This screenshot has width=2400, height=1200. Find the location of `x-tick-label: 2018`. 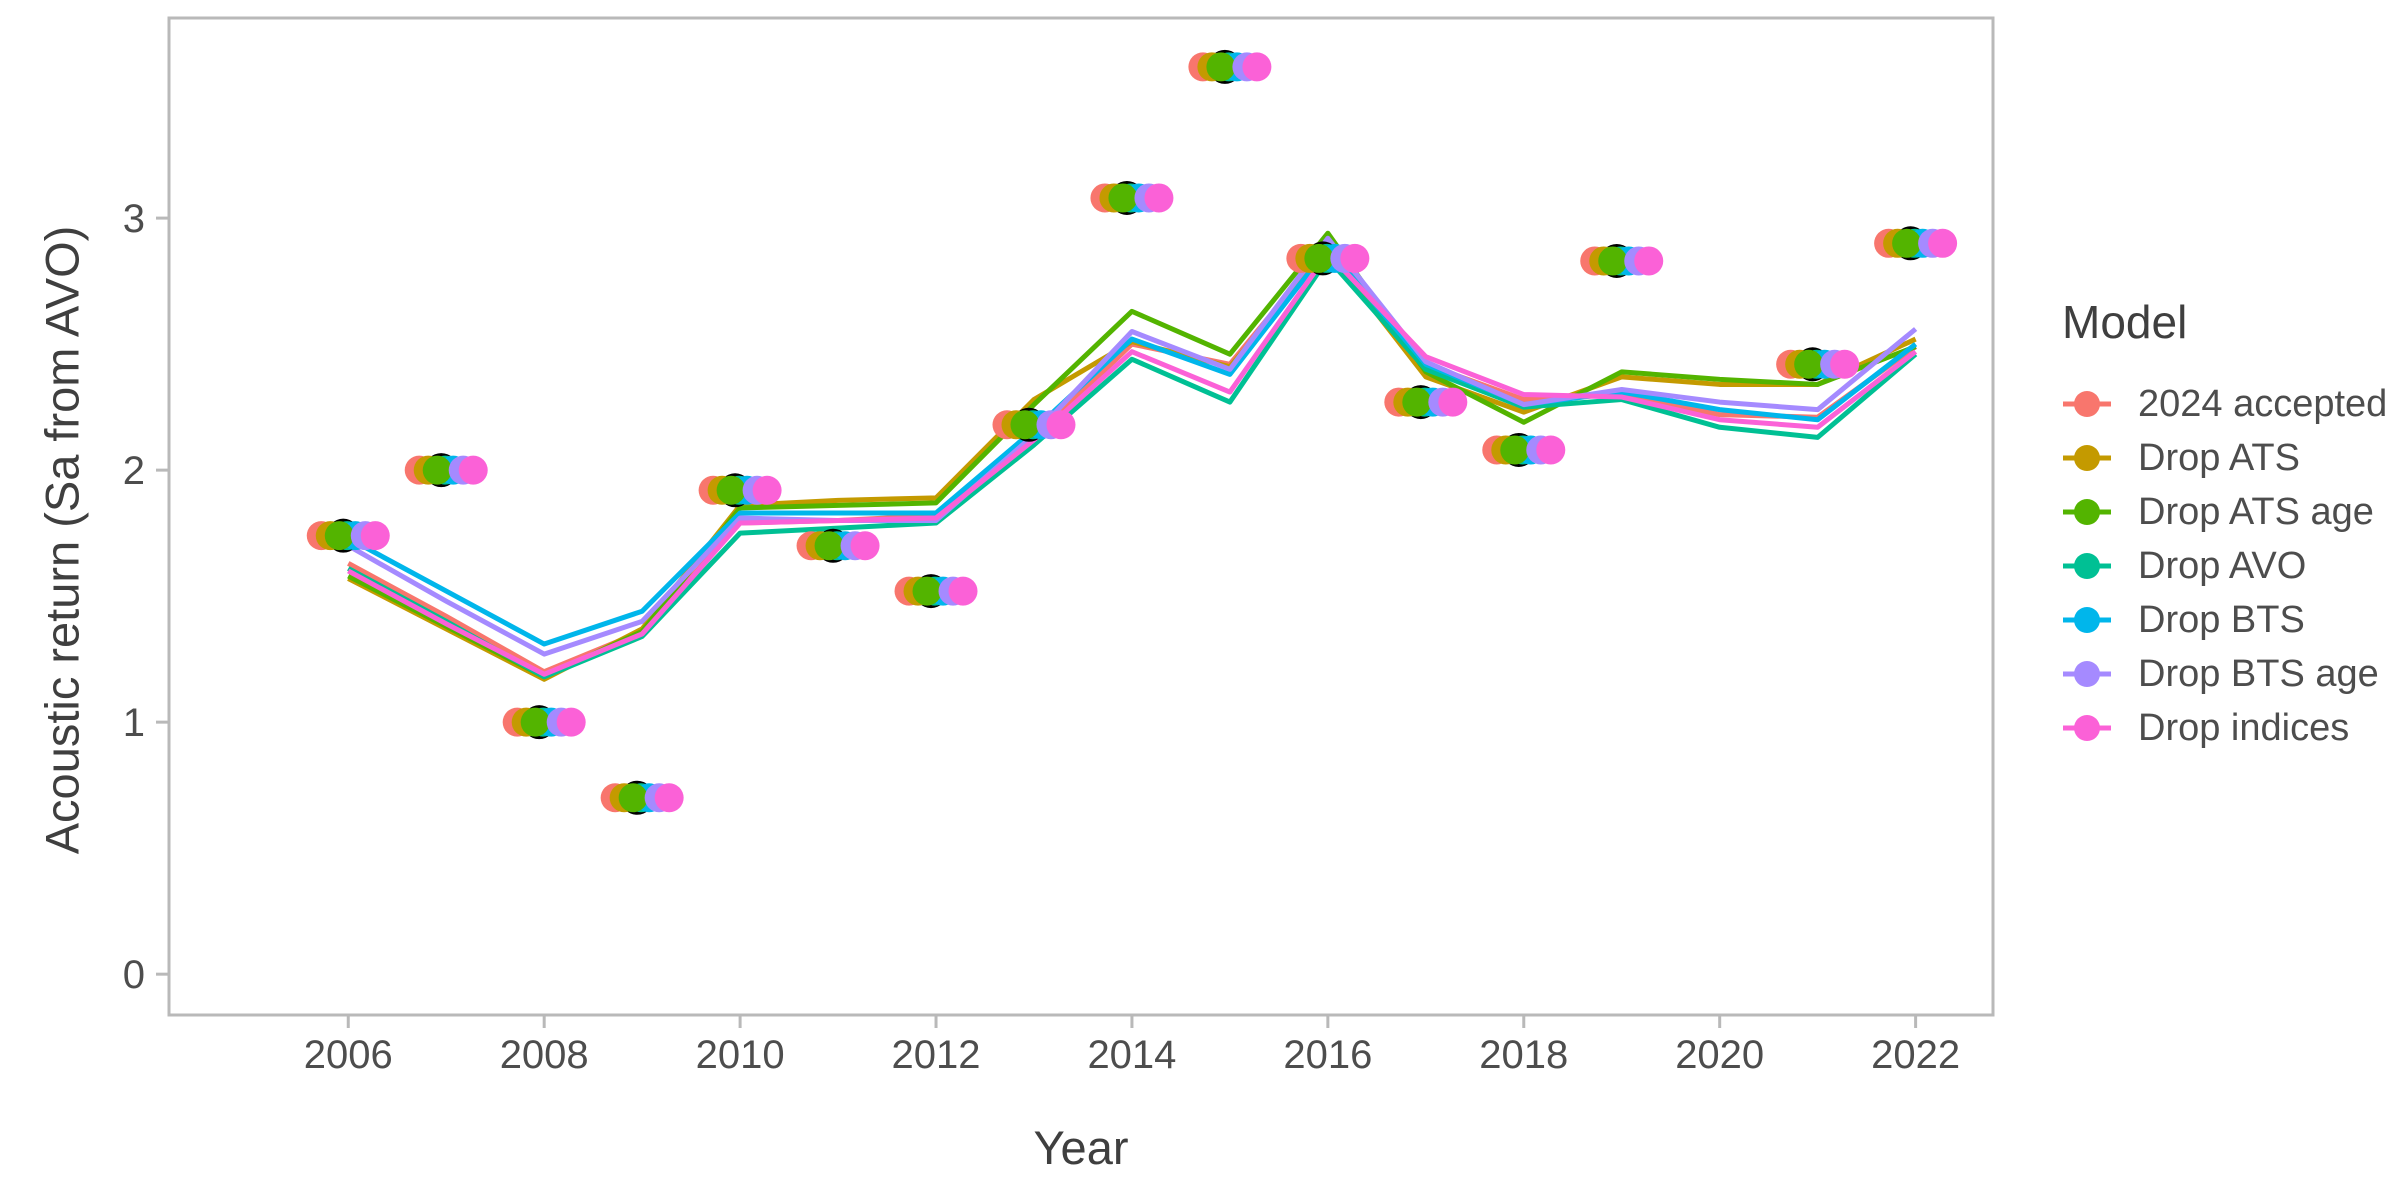

x-tick-label: 2018 is located at coordinates (1523, 1055).